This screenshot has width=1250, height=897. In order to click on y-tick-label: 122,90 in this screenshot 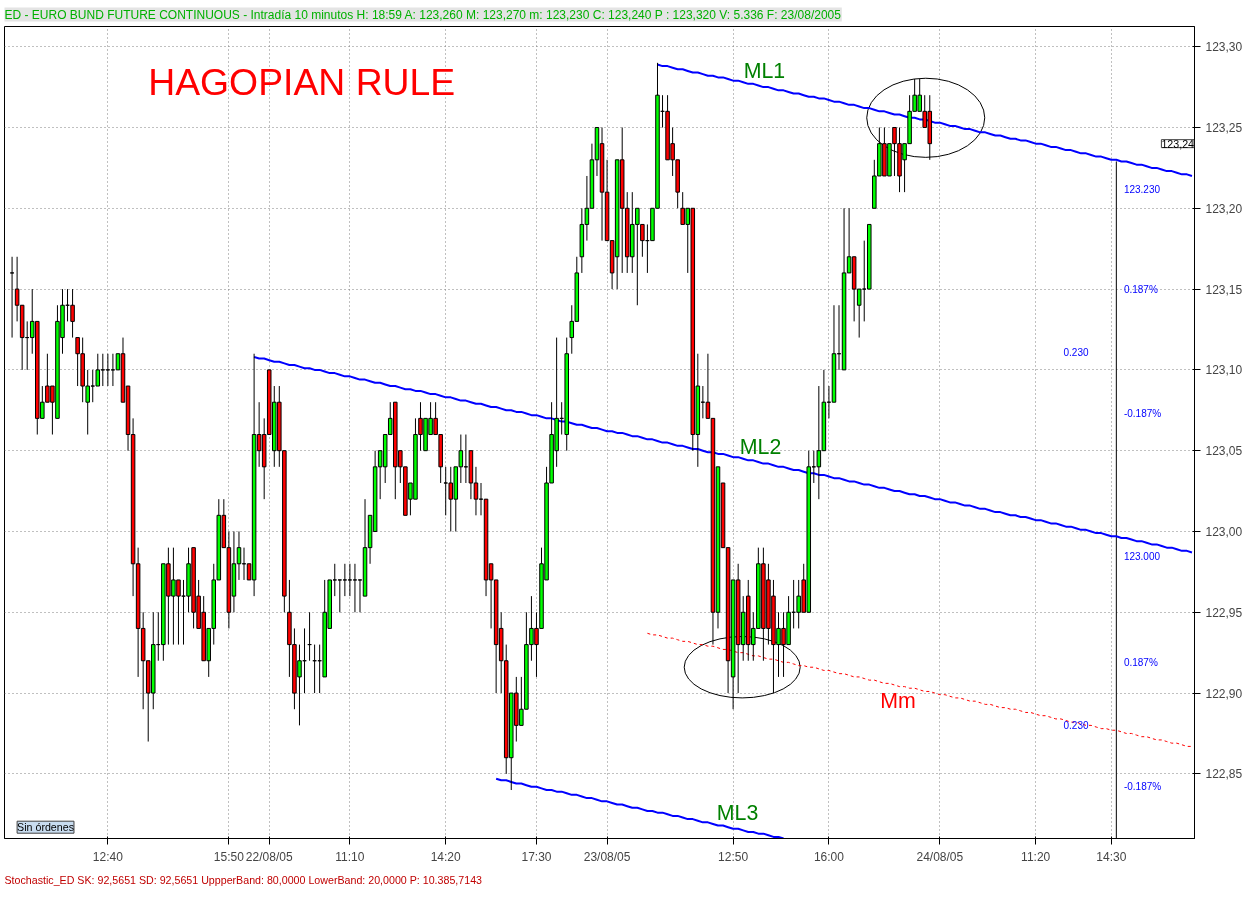, I will do `click(1224, 693)`.